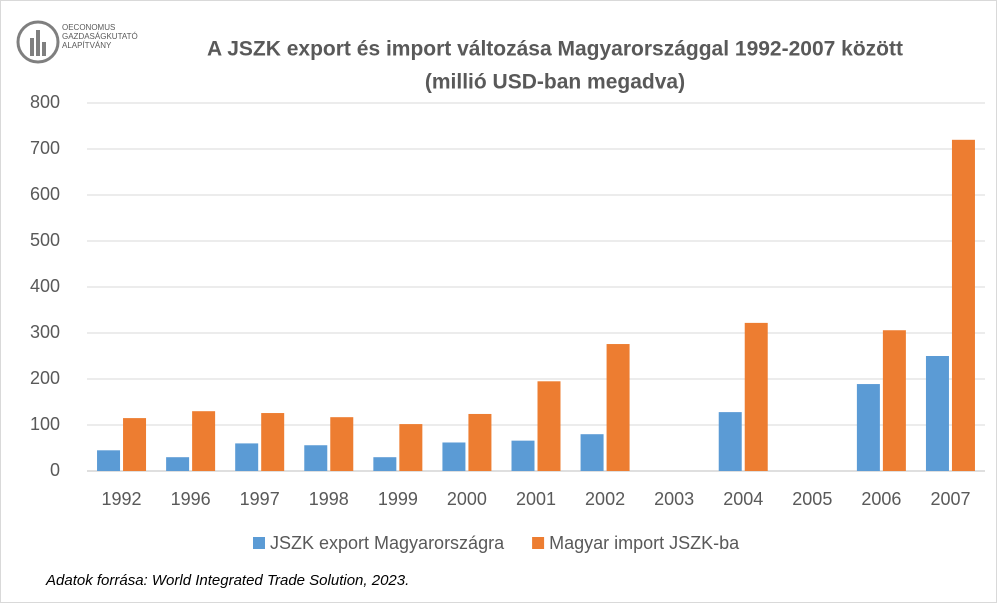 The image size is (997, 603). I want to click on y-tick-label: 800, so click(45, 102).